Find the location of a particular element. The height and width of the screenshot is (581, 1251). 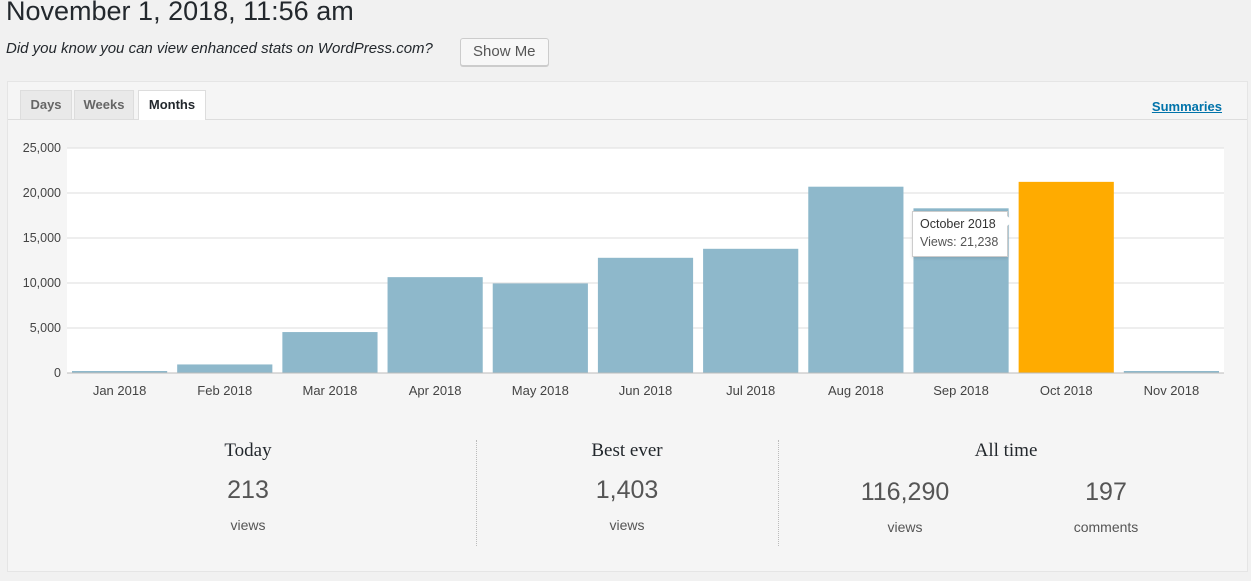

show-me-button: Show Me is located at coordinates (504, 52).